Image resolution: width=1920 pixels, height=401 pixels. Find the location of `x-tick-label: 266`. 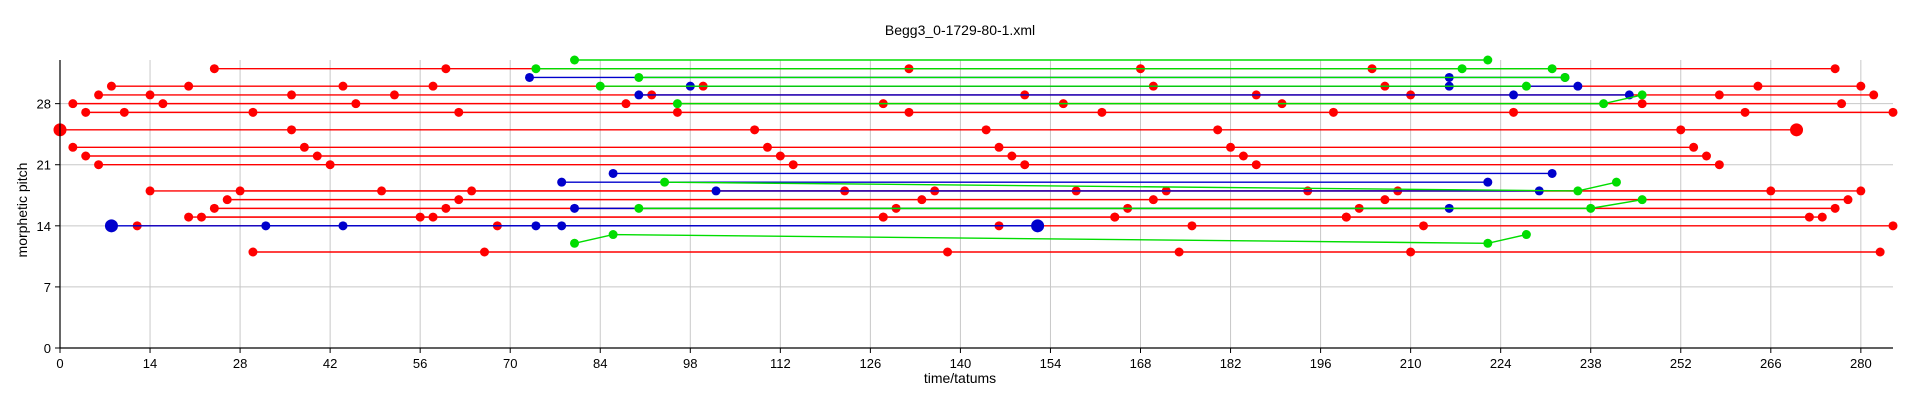

x-tick-label: 266 is located at coordinates (1771, 363).